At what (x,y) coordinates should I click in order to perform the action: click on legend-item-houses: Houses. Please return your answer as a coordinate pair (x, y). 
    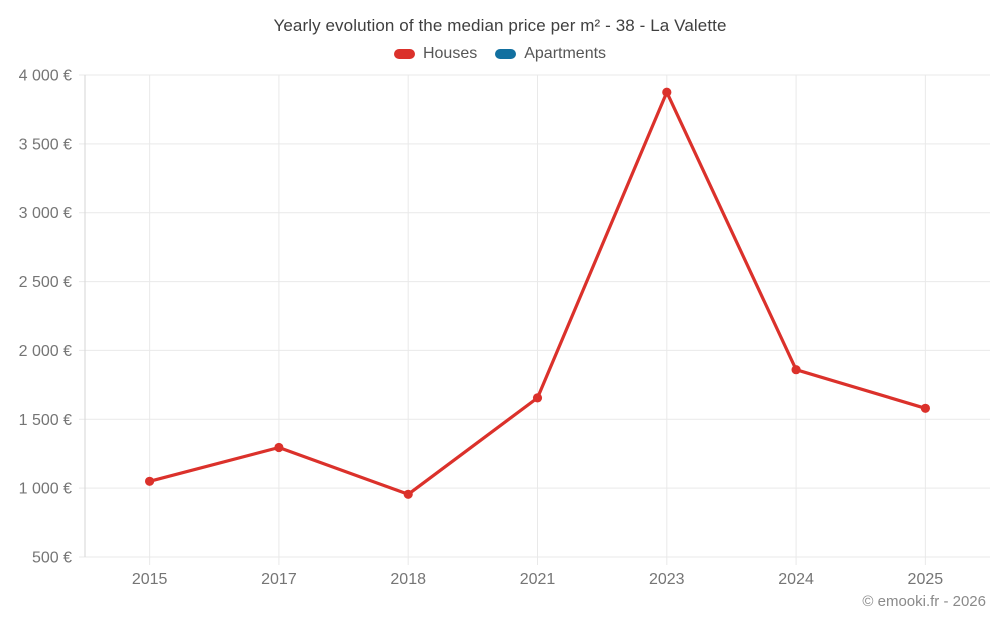
    Looking at the image, I should click on (435, 54).